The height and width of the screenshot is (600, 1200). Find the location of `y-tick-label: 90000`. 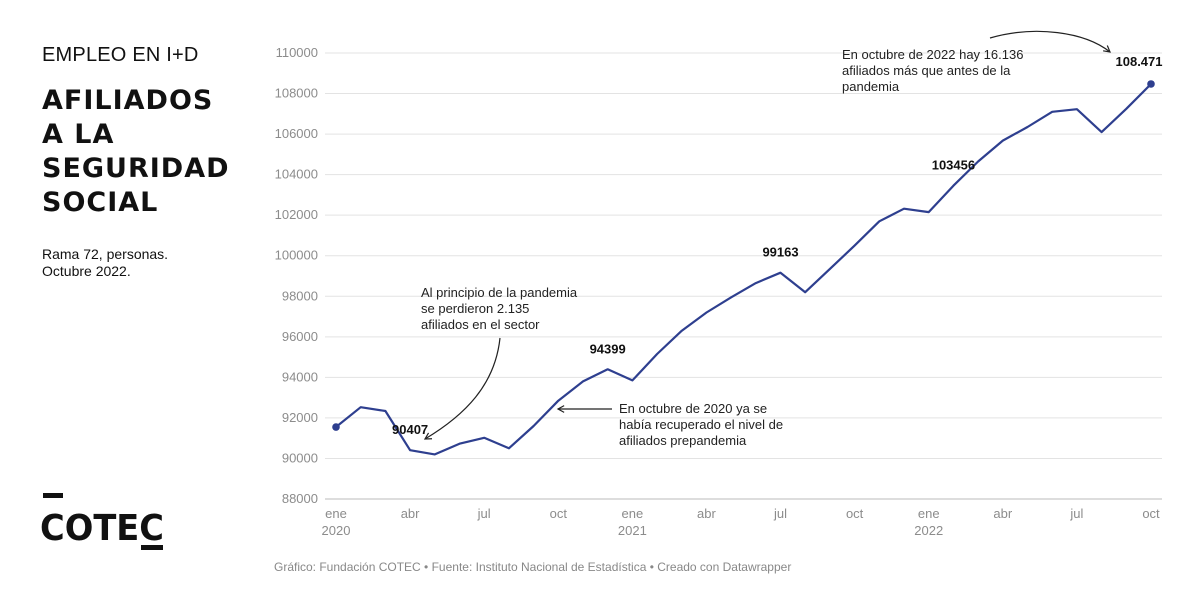

y-tick-label: 90000 is located at coordinates (300, 457).